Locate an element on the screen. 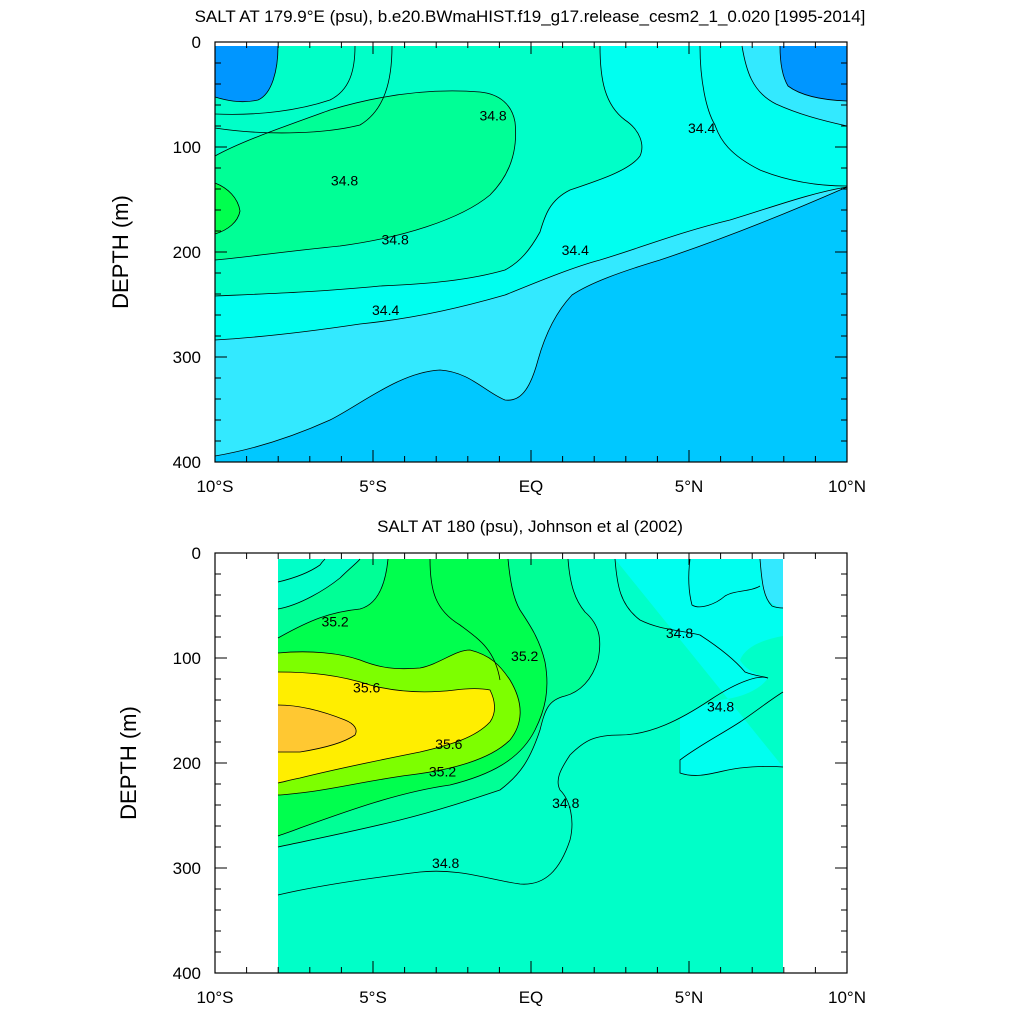 This screenshot has width=1024, height=1024. panel-1-ytick-label: 0 is located at coordinates (196, 42).